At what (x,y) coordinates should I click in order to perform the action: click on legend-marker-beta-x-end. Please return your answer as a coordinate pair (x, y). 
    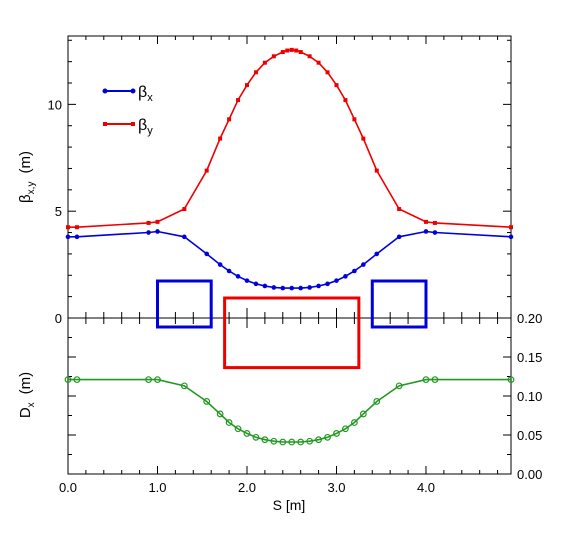
    Looking at the image, I should click on (133, 91).